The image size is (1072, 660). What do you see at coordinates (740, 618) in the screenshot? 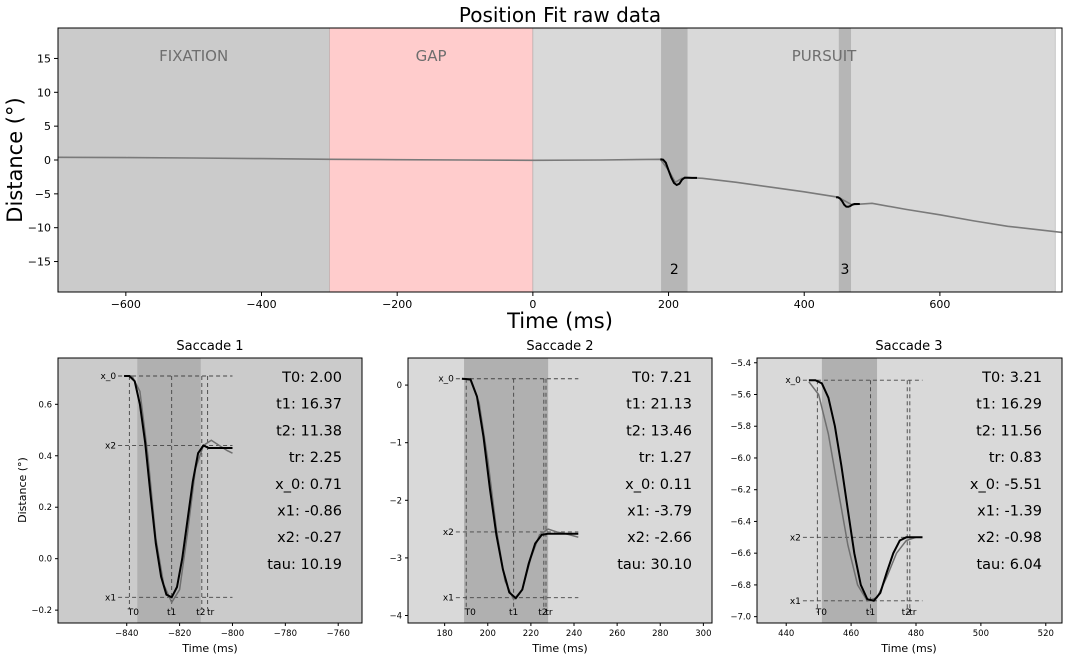
I see `y-tick-label: −7.0` at bounding box center [740, 618].